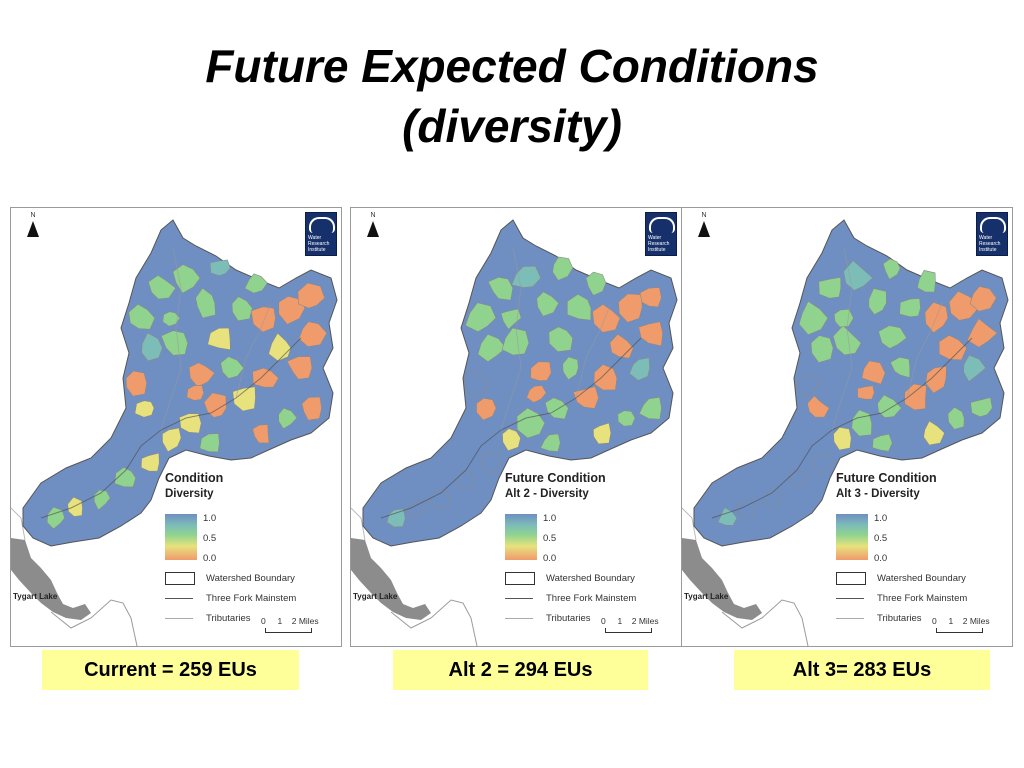 The image size is (1024, 768). Describe the element at coordinates (512, 66) in the screenshot. I see `title-line-1: Future Expected Conditions` at that location.